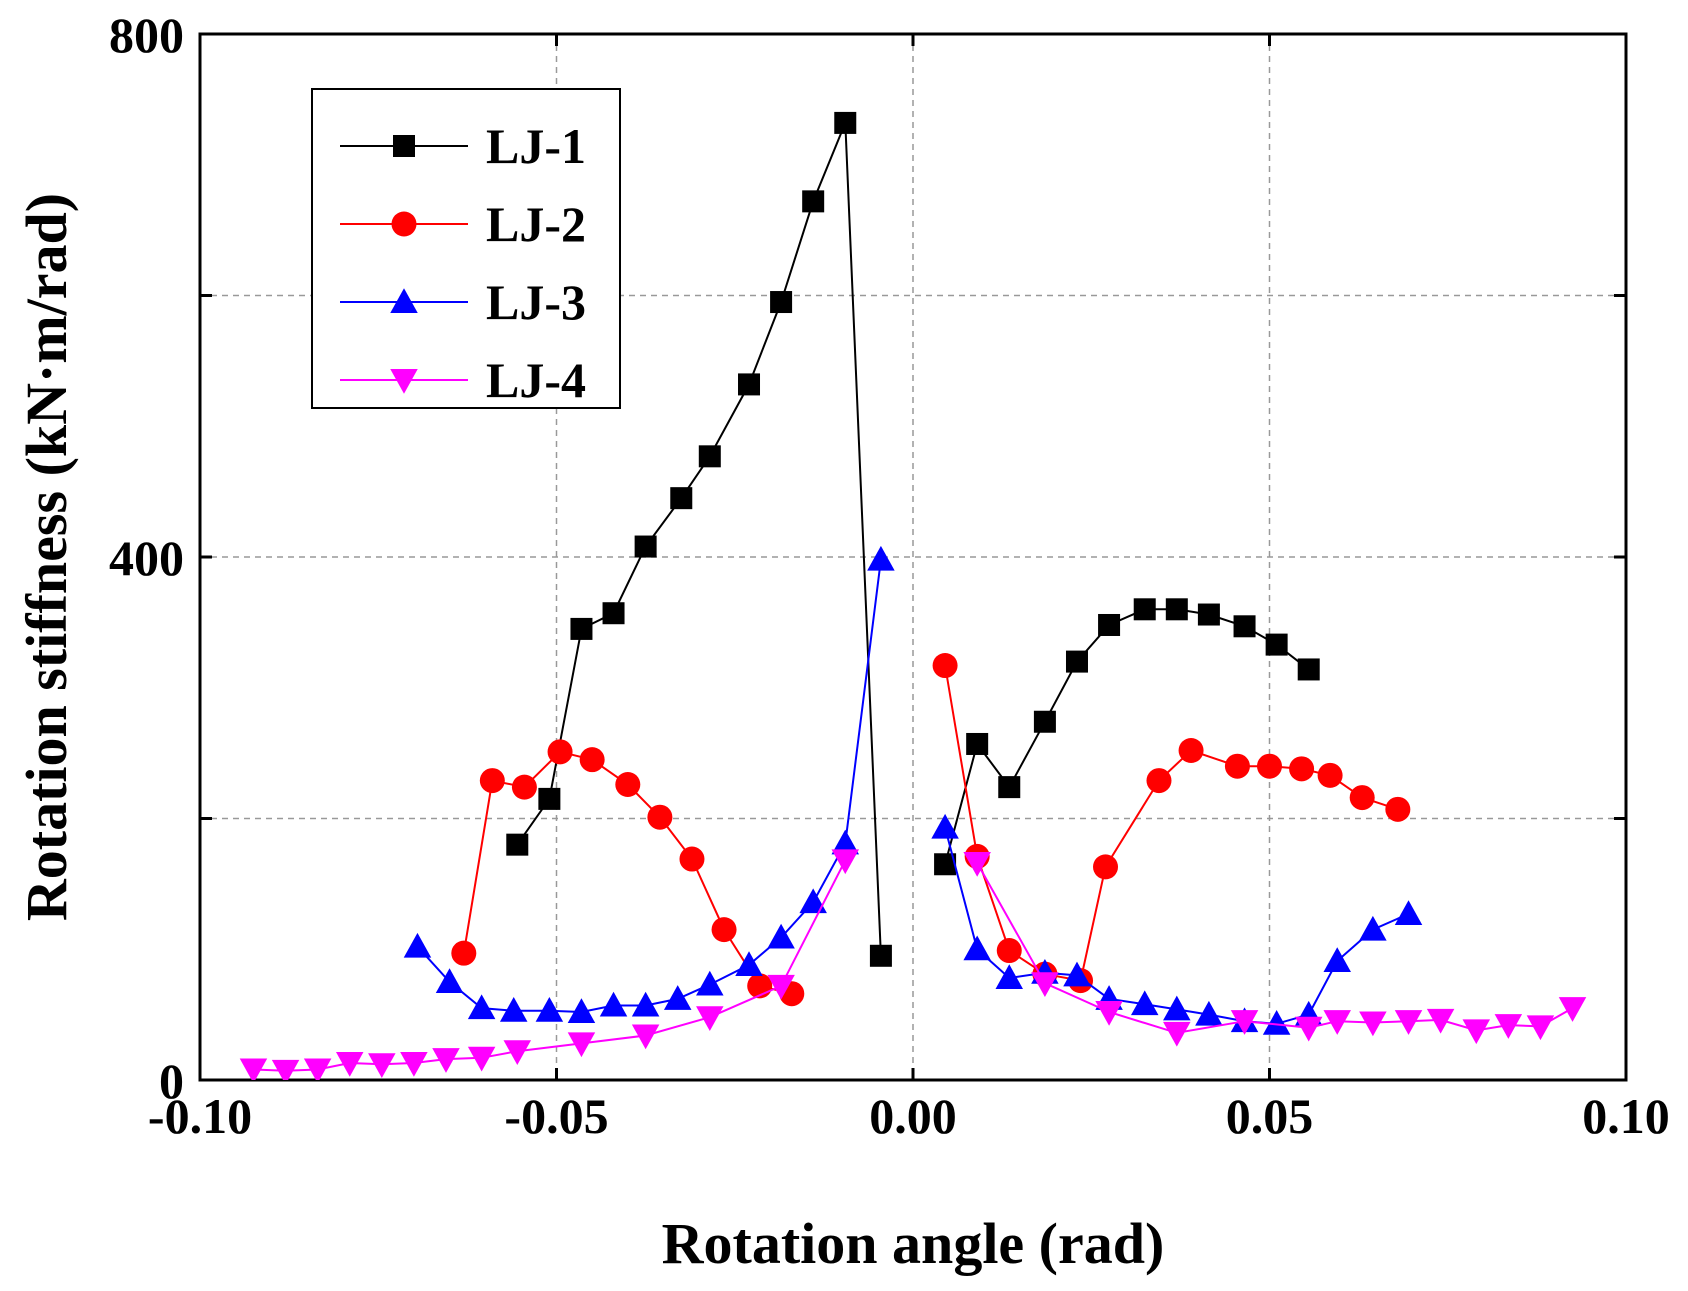 Image resolution: width=1688 pixels, height=1291 pixels. Describe the element at coordinates (46, 557) in the screenshot. I see `y-axis-title: Rotation stiffness (kN·m/rad)` at that location.